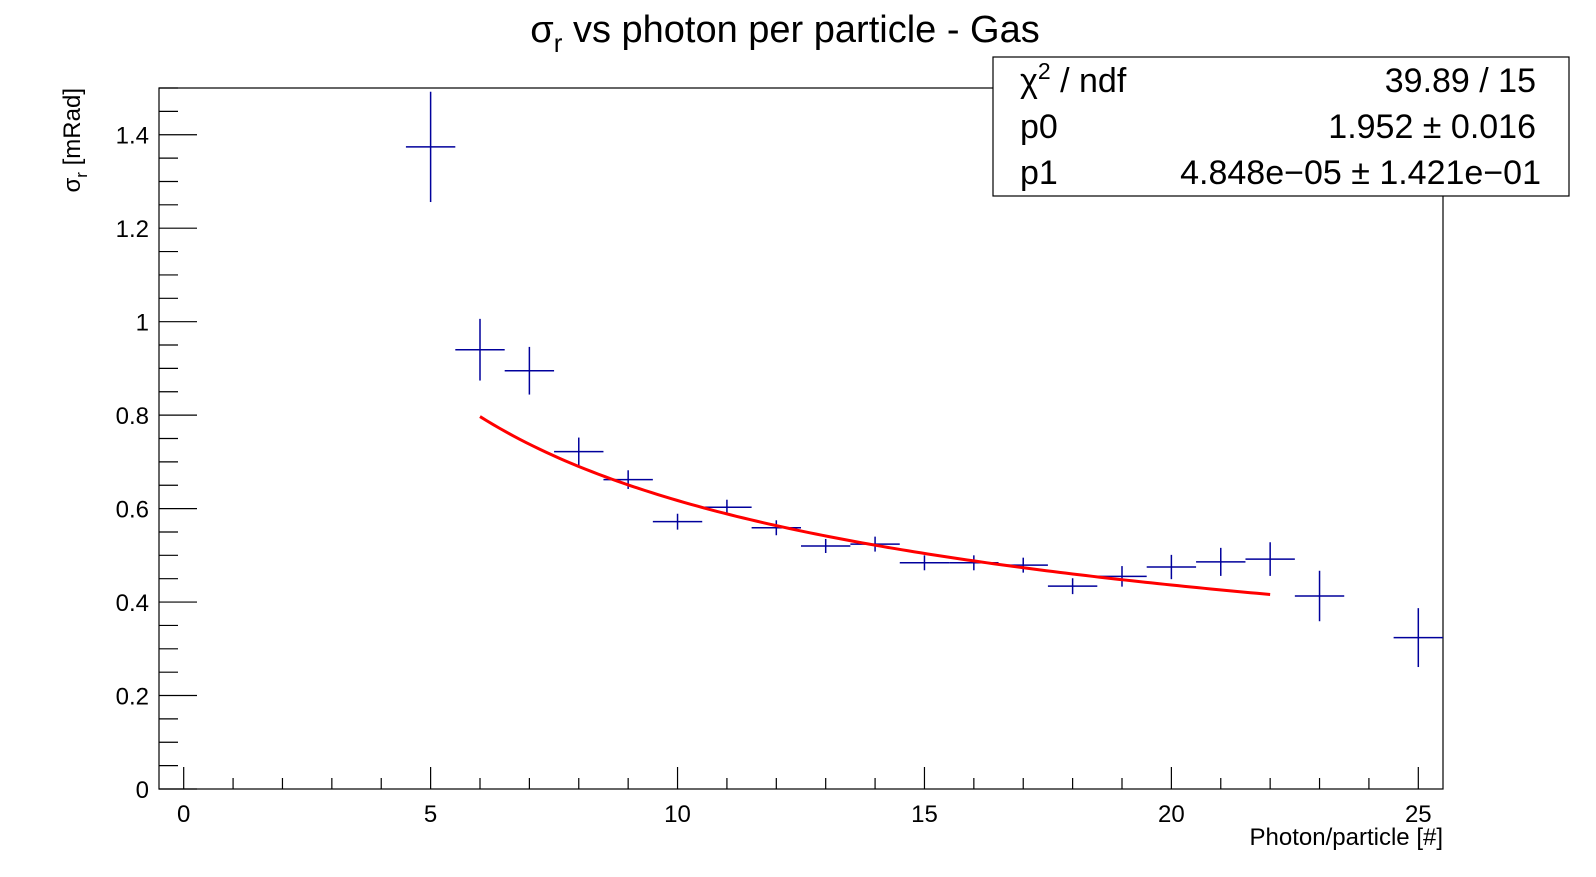  I want to click on x-tick-label: 10, so click(677, 814).